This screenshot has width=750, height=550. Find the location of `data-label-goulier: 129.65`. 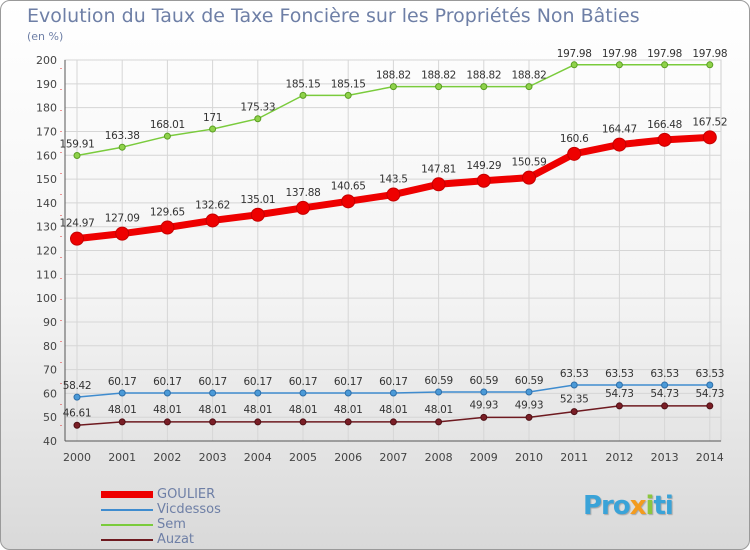

data-label-goulier: 129.65 is located at coordinates (167, 213).